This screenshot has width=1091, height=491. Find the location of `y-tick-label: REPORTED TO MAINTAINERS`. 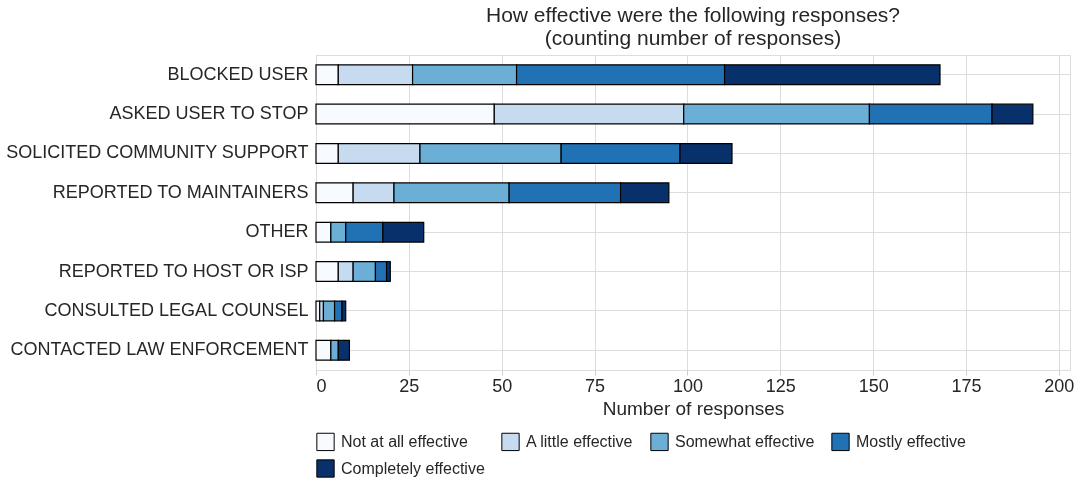

y-tick-label: REPORTED TO MAINTAINERS is located at coordinates (180, 191).